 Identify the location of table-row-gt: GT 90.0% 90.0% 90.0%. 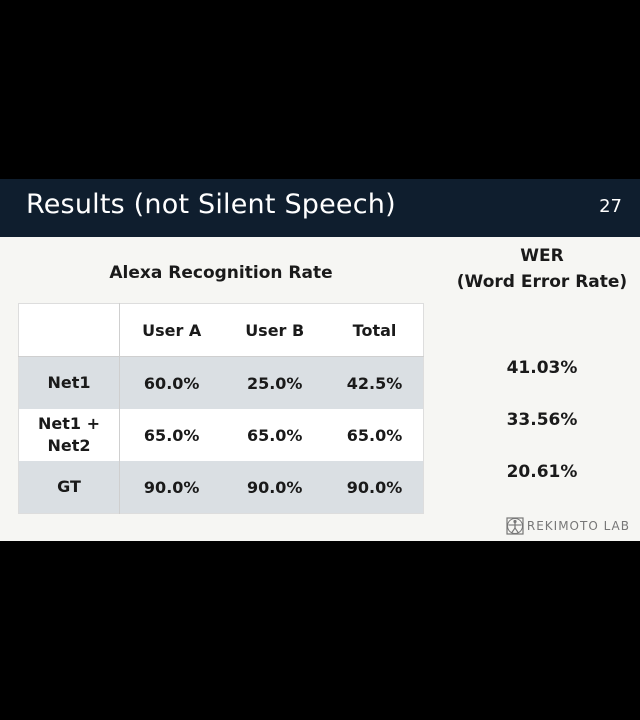
(221, 487).